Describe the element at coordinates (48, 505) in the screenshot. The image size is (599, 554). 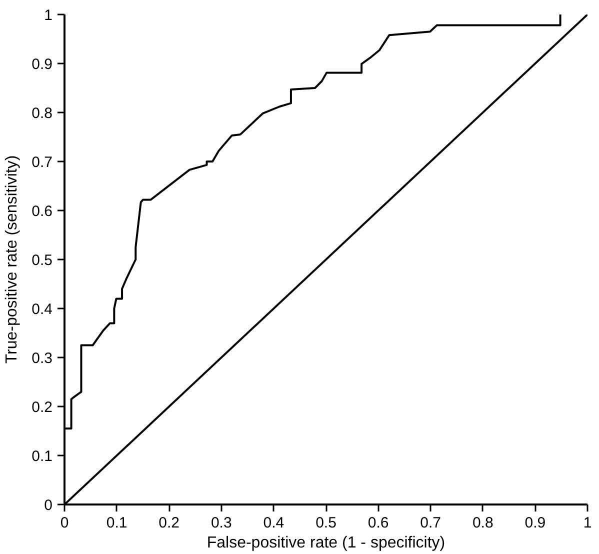
I see `y-tick-label: 0` at that location.